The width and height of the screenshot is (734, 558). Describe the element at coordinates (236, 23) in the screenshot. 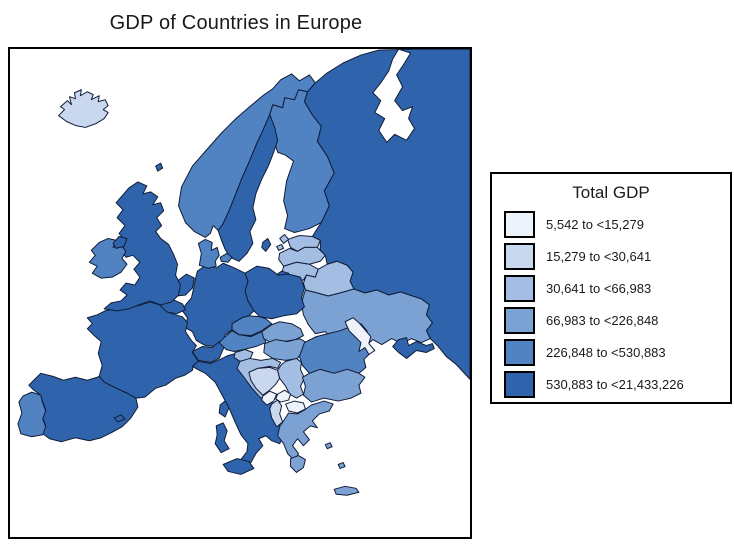

I see `page-title: GDP of Countries in Europe` at that location.